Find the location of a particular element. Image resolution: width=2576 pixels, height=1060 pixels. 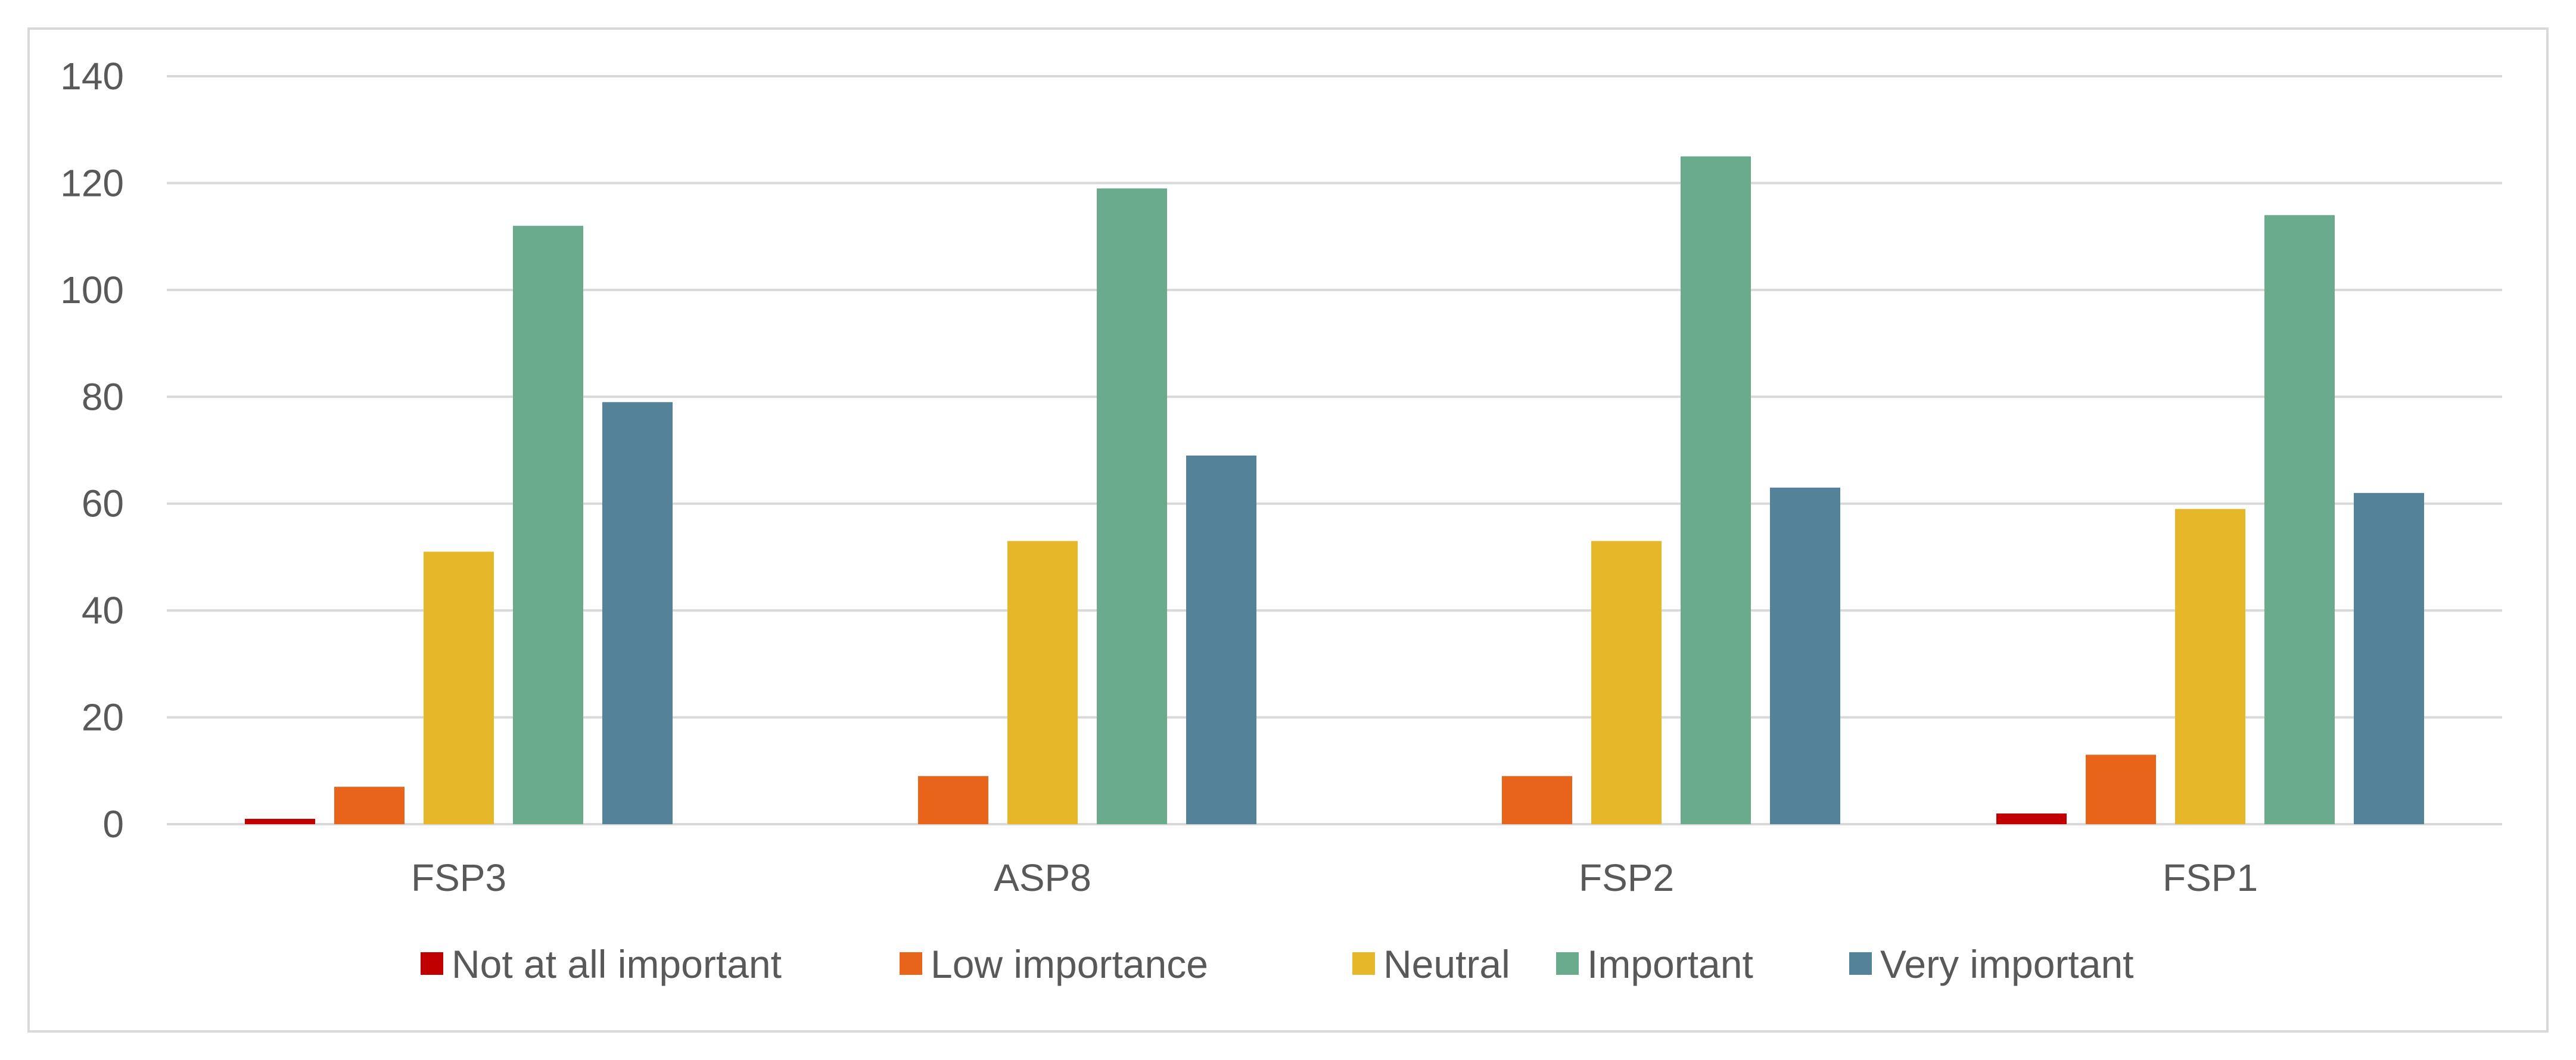

y-tick-label: 100 is located at coordinates (92, 290).